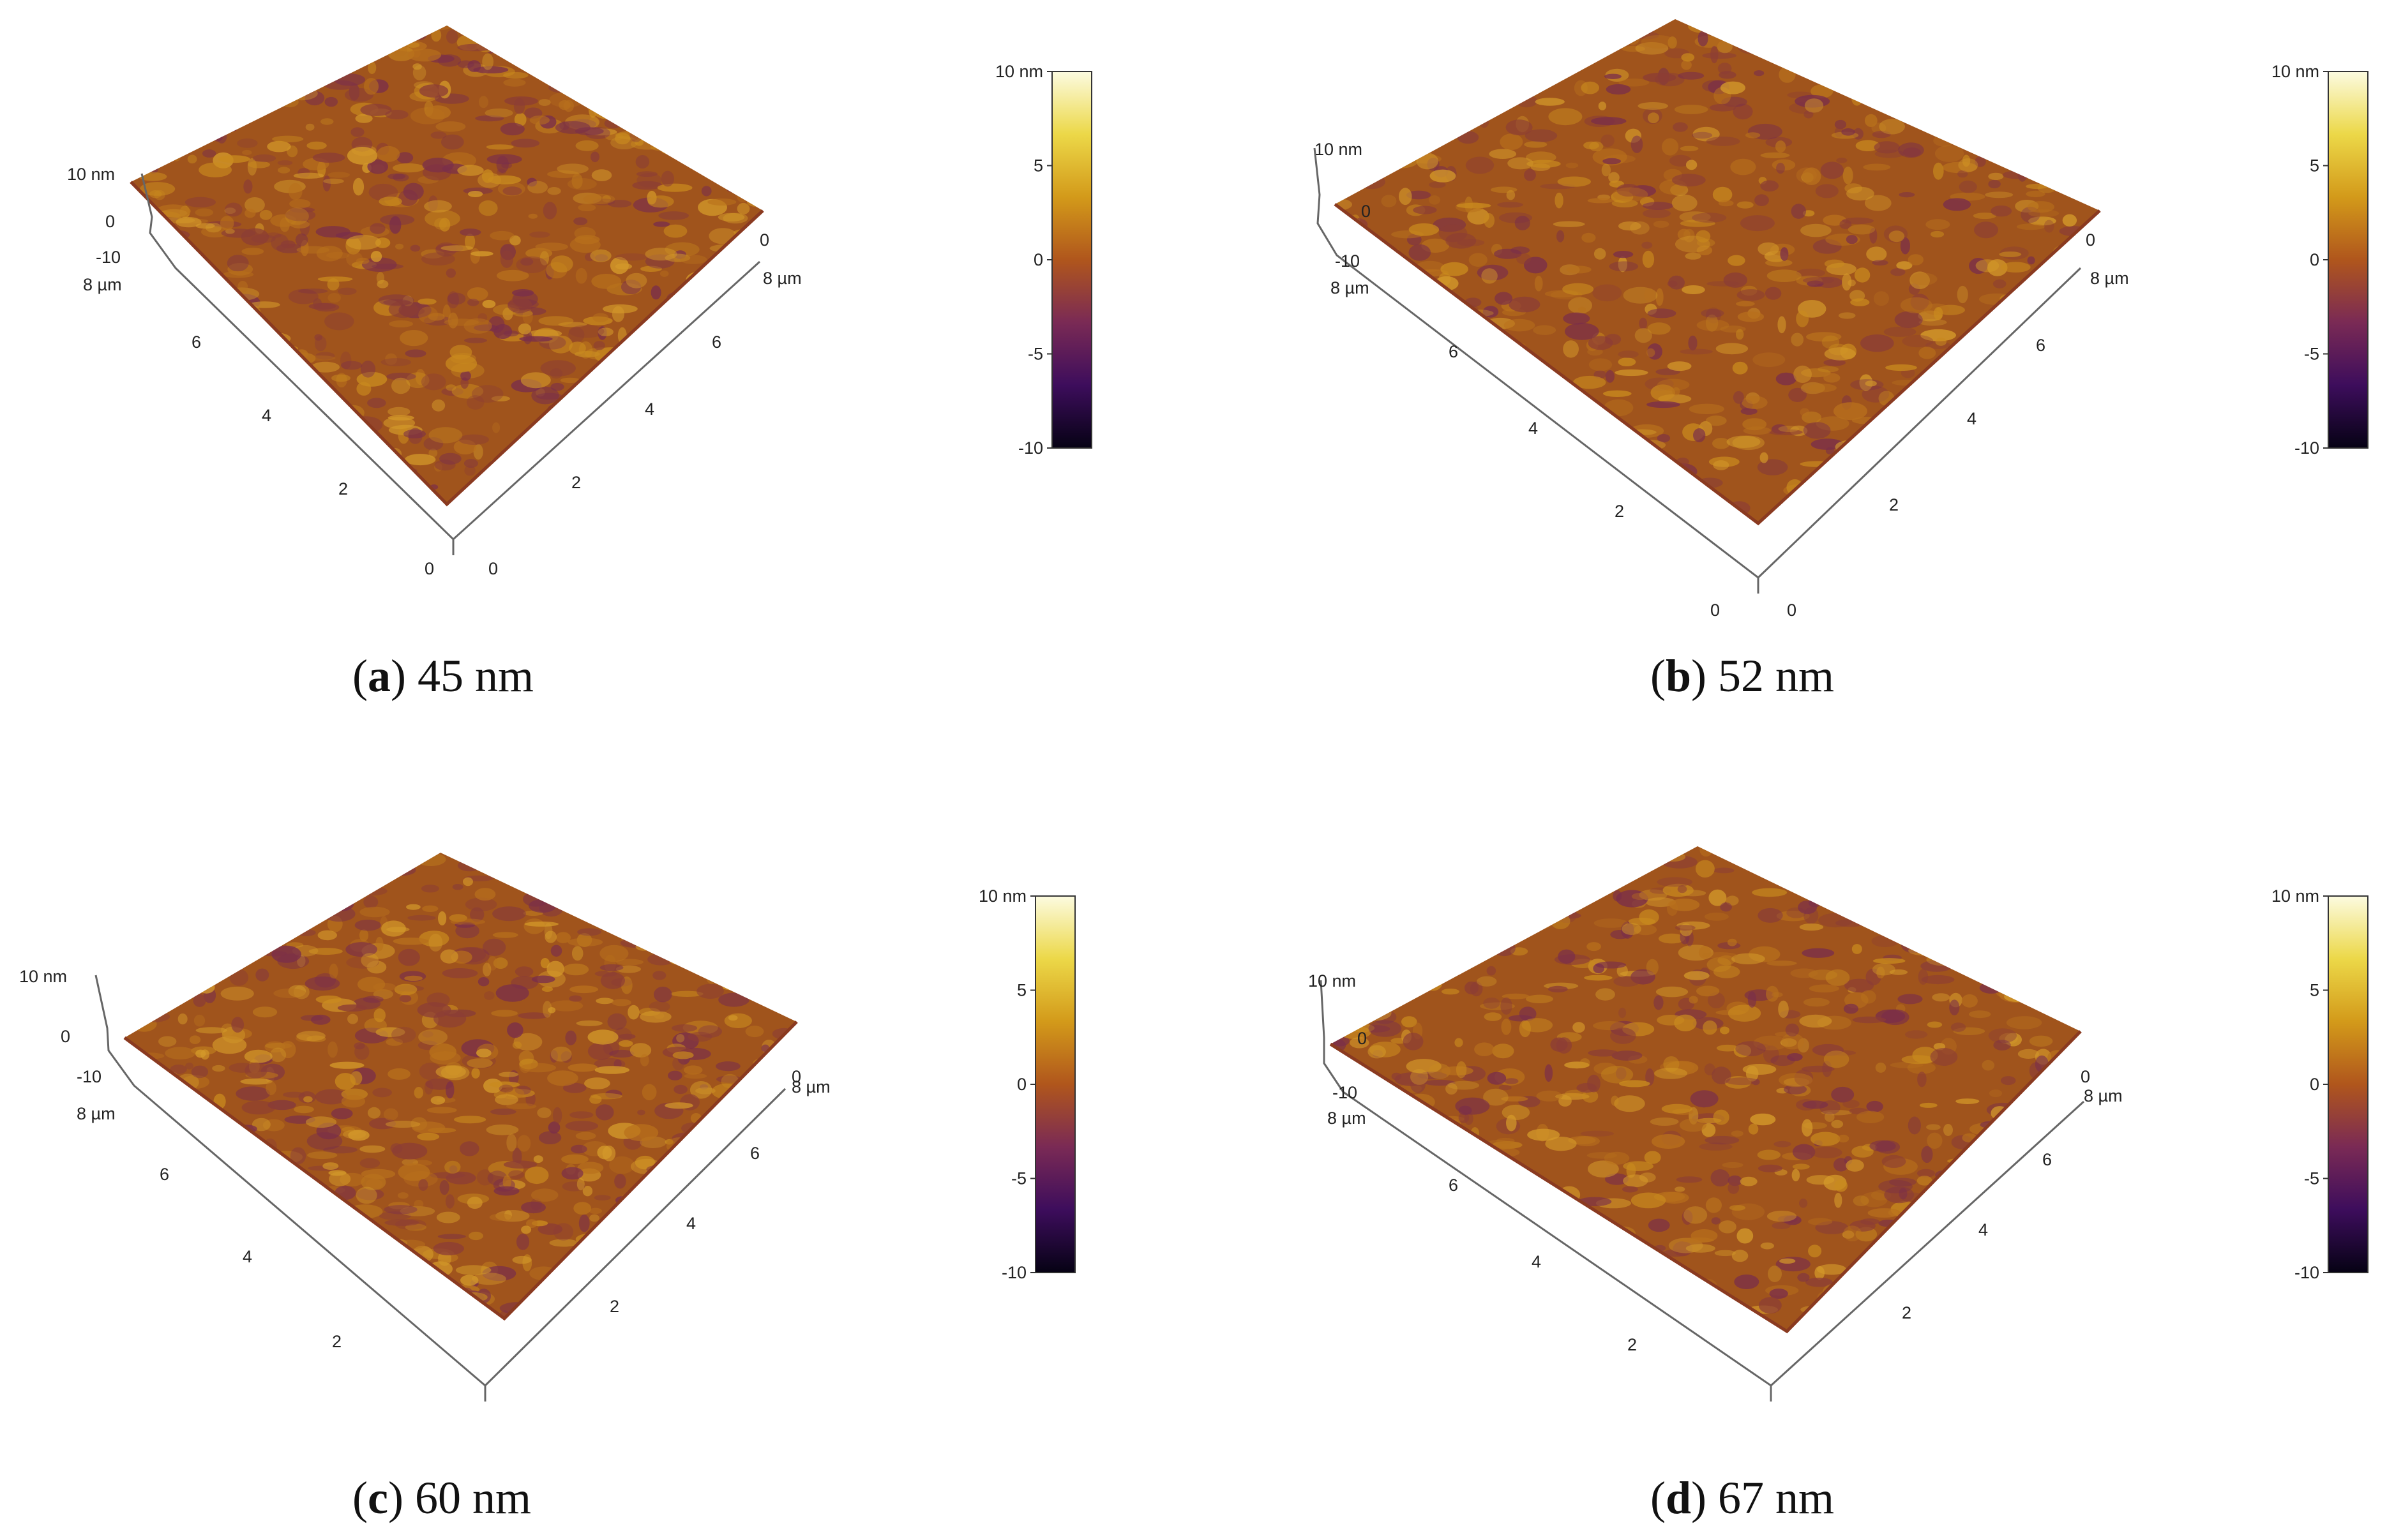 The height and width of the screenshot is (1540, 2387). I want to click on caption-b: (b) 52 nm, so click(1742, 676).